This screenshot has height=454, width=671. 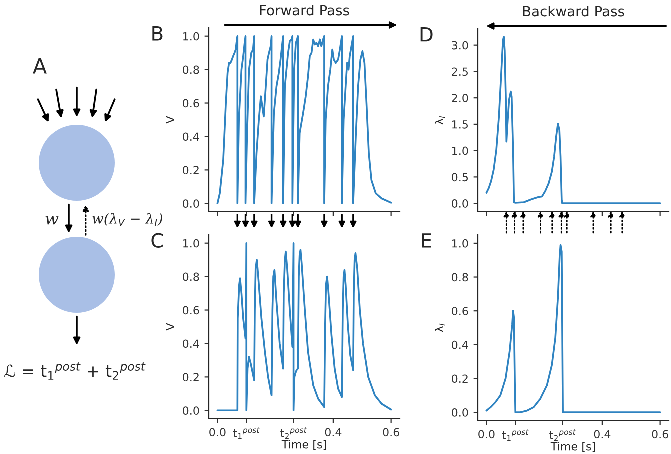 What do you see at coordinates (460, 72) in the screenshot?
I see `y-tick-label: 2.5` at bounding box center [460, 72].